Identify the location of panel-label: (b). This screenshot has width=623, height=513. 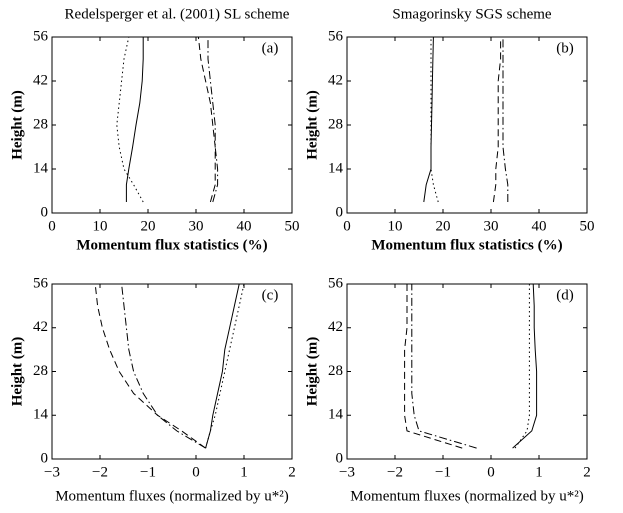
(565, 48).